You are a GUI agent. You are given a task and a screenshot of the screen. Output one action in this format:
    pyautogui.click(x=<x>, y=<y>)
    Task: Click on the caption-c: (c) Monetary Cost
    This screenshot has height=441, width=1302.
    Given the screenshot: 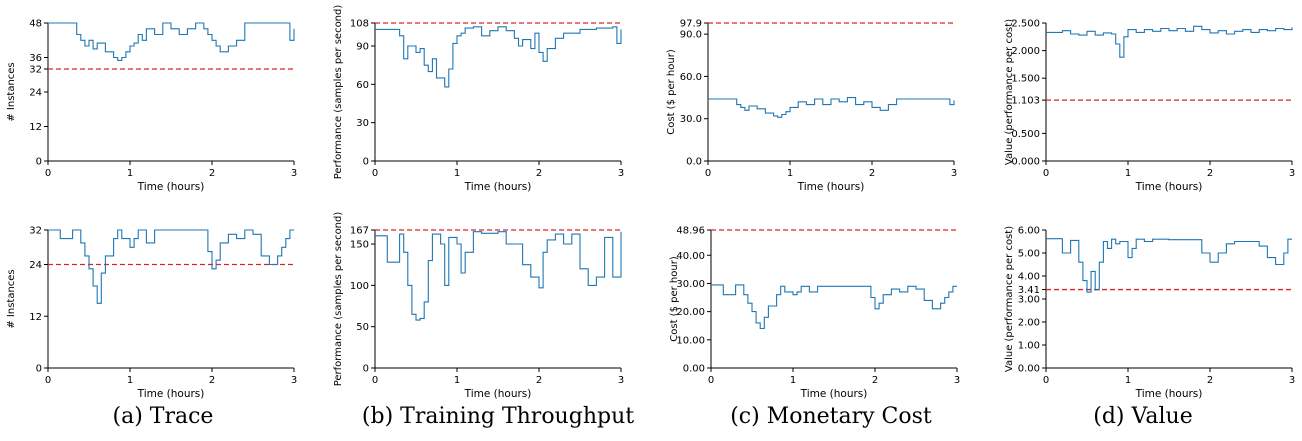 What is the action you would take?
    pyautogui.click(x=831, y=416)
    